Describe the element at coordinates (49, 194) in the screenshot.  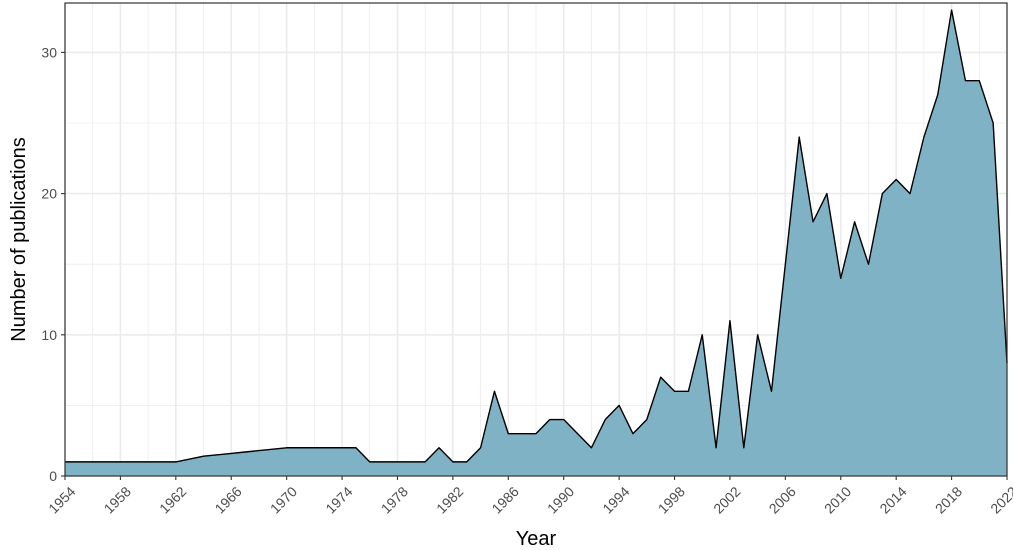
I see `y-tick-label: 20` at that location.